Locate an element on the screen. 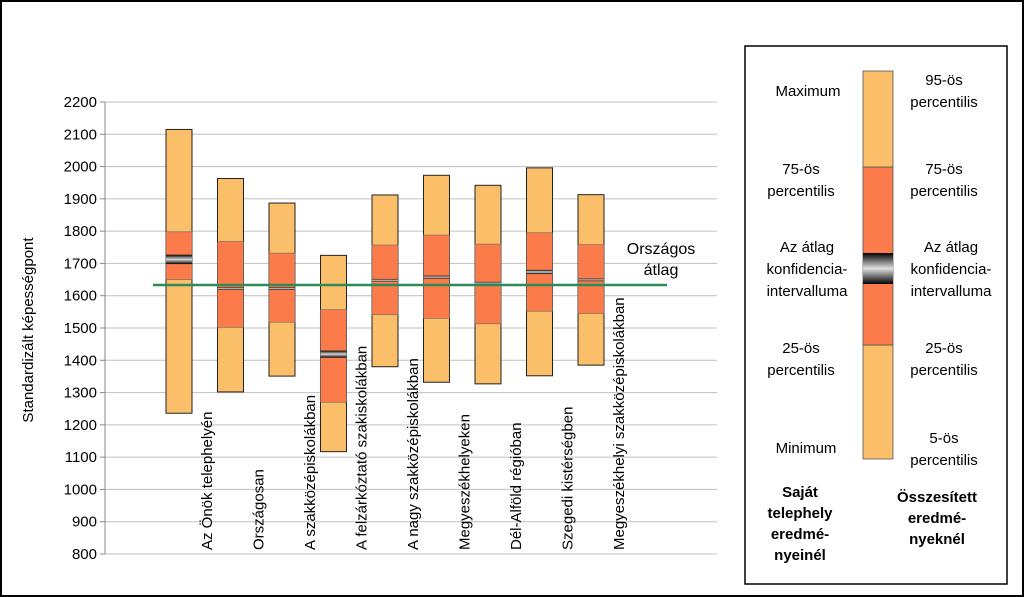  category-label: Országosan is located at coordinates (259, 509).